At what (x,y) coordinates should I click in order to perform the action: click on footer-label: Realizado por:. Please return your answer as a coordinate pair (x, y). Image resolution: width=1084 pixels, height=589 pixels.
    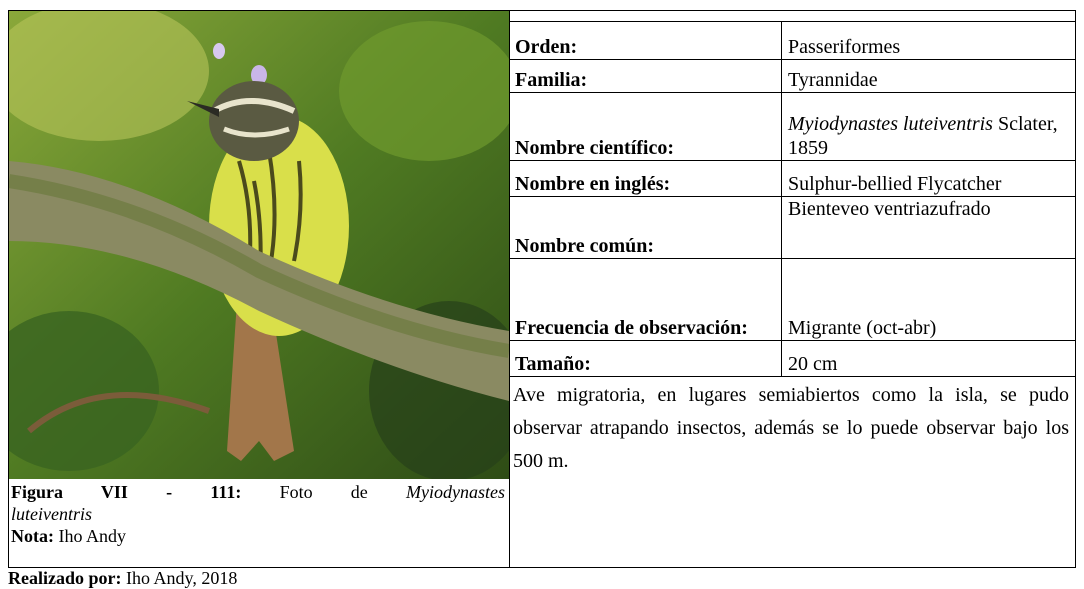
    Looking at the image, I should click on (65, 578).